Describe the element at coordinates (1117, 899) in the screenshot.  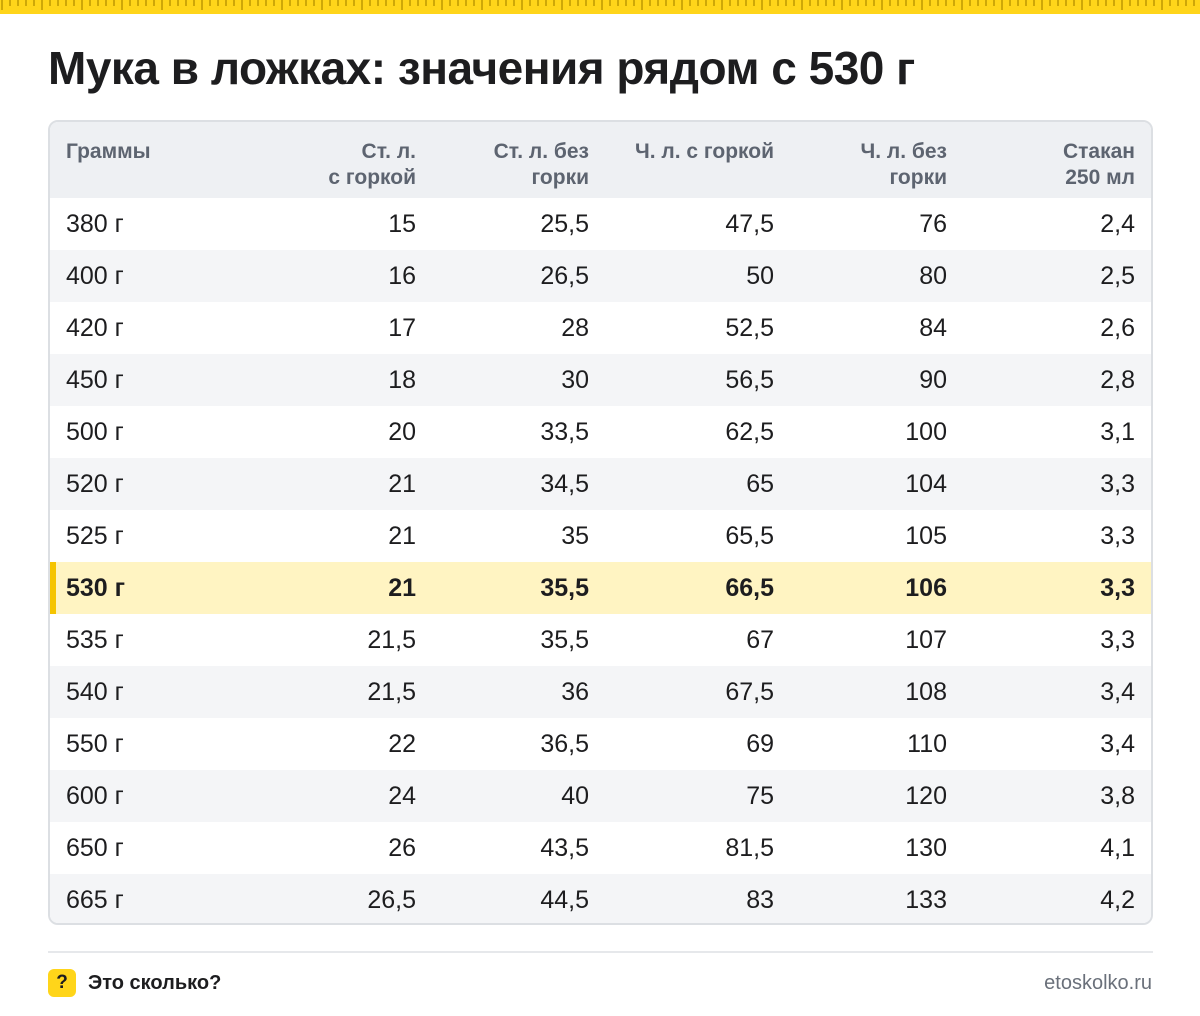
I see `value-cell: 4,2` at that location.